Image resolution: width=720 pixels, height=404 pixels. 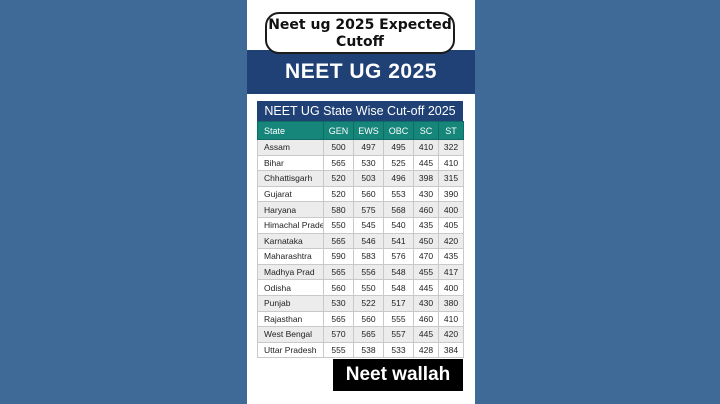 I want to click on cell-cutoff-obc: 495, so click(x=398, y=147).